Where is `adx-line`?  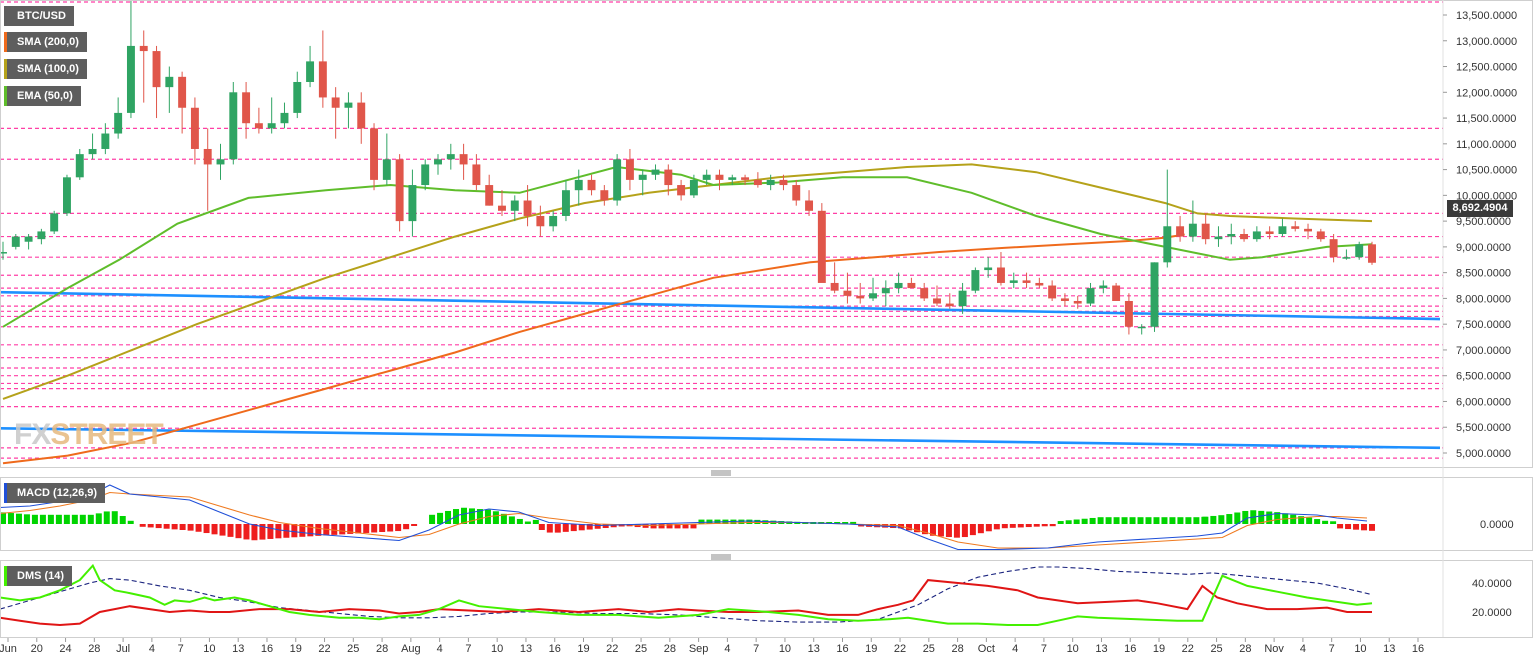
adx-line is located at coordinates (686, 594).